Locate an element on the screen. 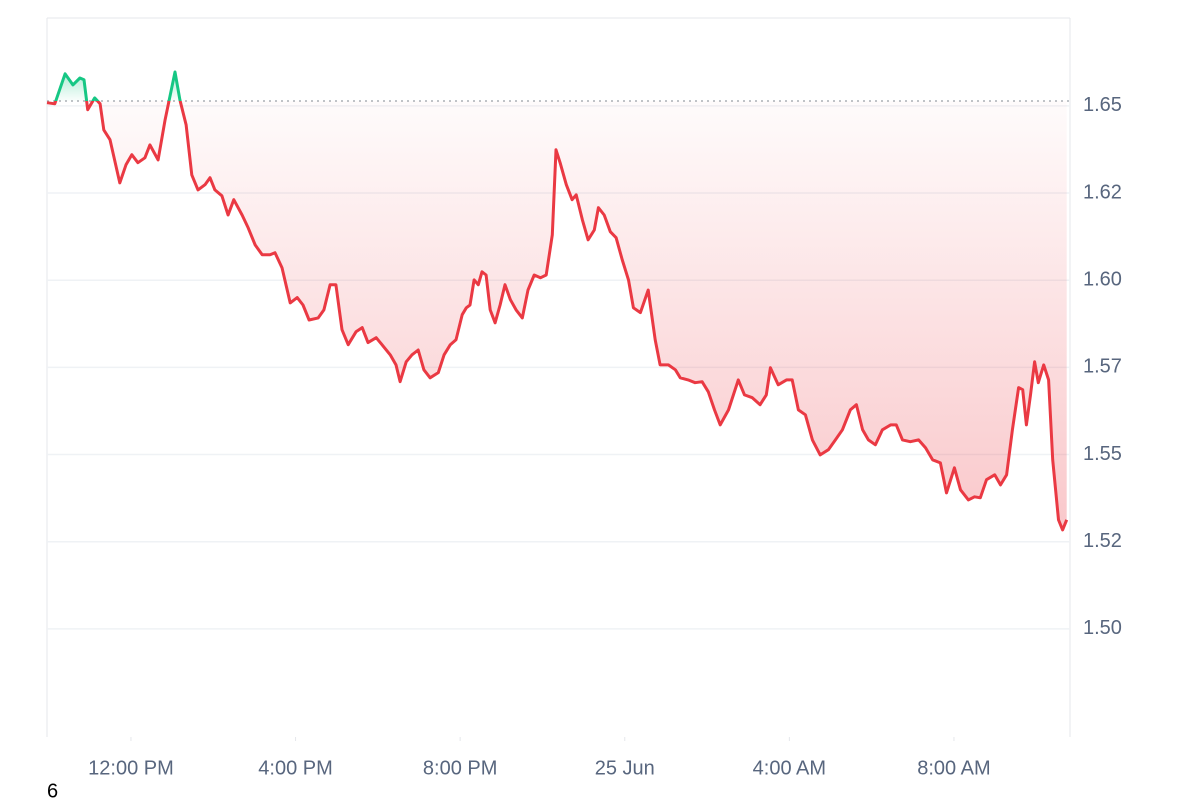 The image size is (1200, 800). x-tick-label: 25 Jun is located at coordinates (625, 768).